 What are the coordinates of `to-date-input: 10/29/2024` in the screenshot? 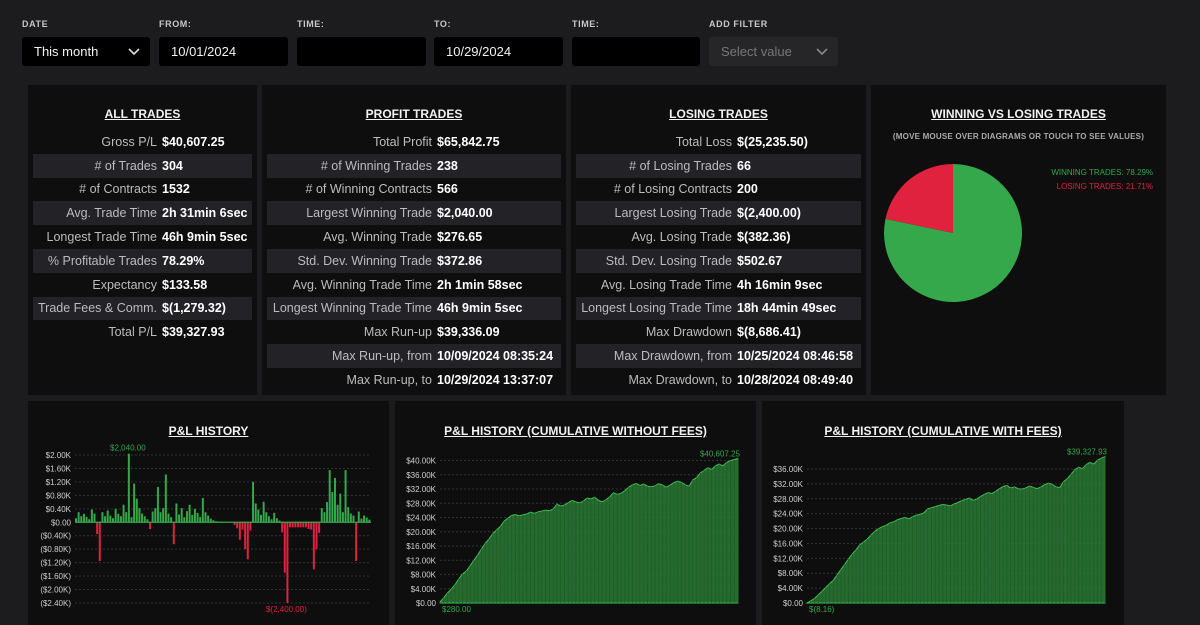 It's located at (498, 51).